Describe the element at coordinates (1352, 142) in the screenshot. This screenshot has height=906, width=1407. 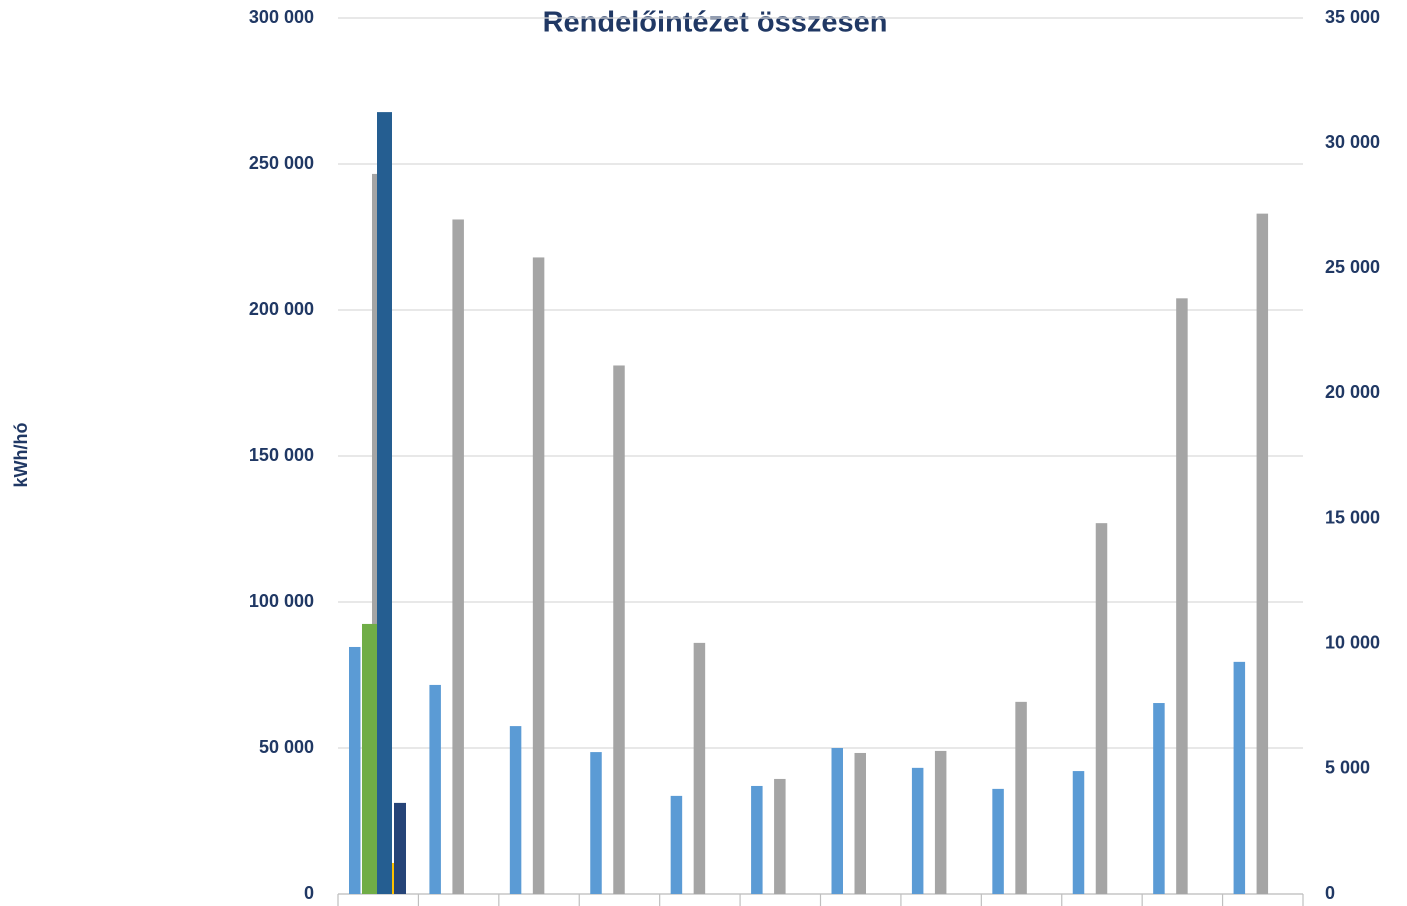
I see `y2-tick-label: 30 000` at that location.